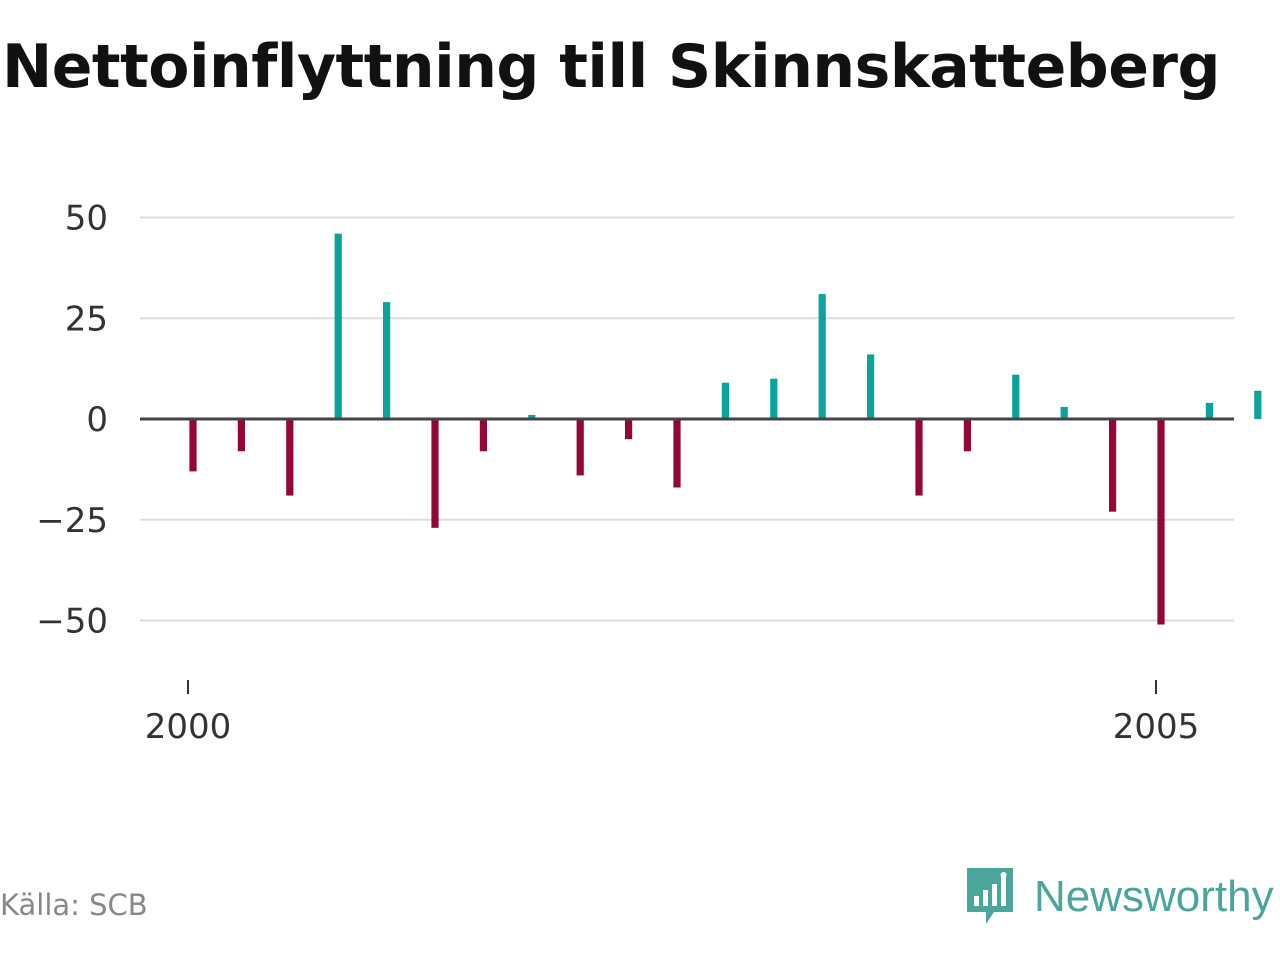  Describe the element at coordinates (72, 420) in the screenshot. I see `y-axis-labels: 50 25 0 −25 −50` at that location.